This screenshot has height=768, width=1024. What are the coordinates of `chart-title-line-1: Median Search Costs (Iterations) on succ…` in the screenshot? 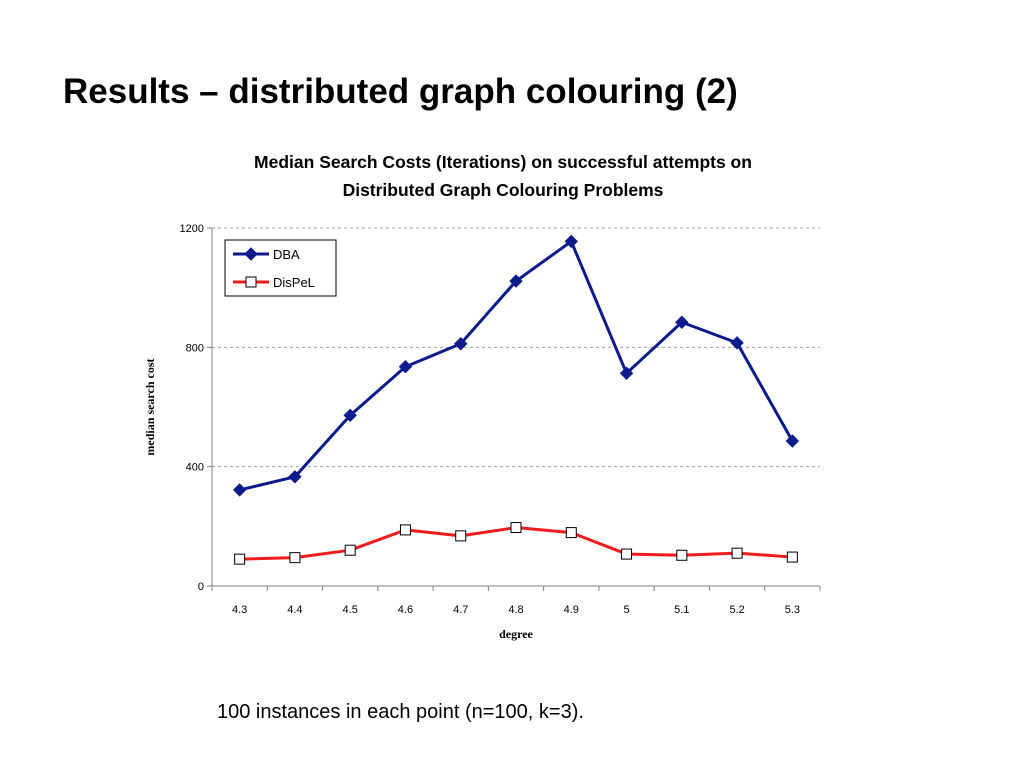 It's located at (503, 162).